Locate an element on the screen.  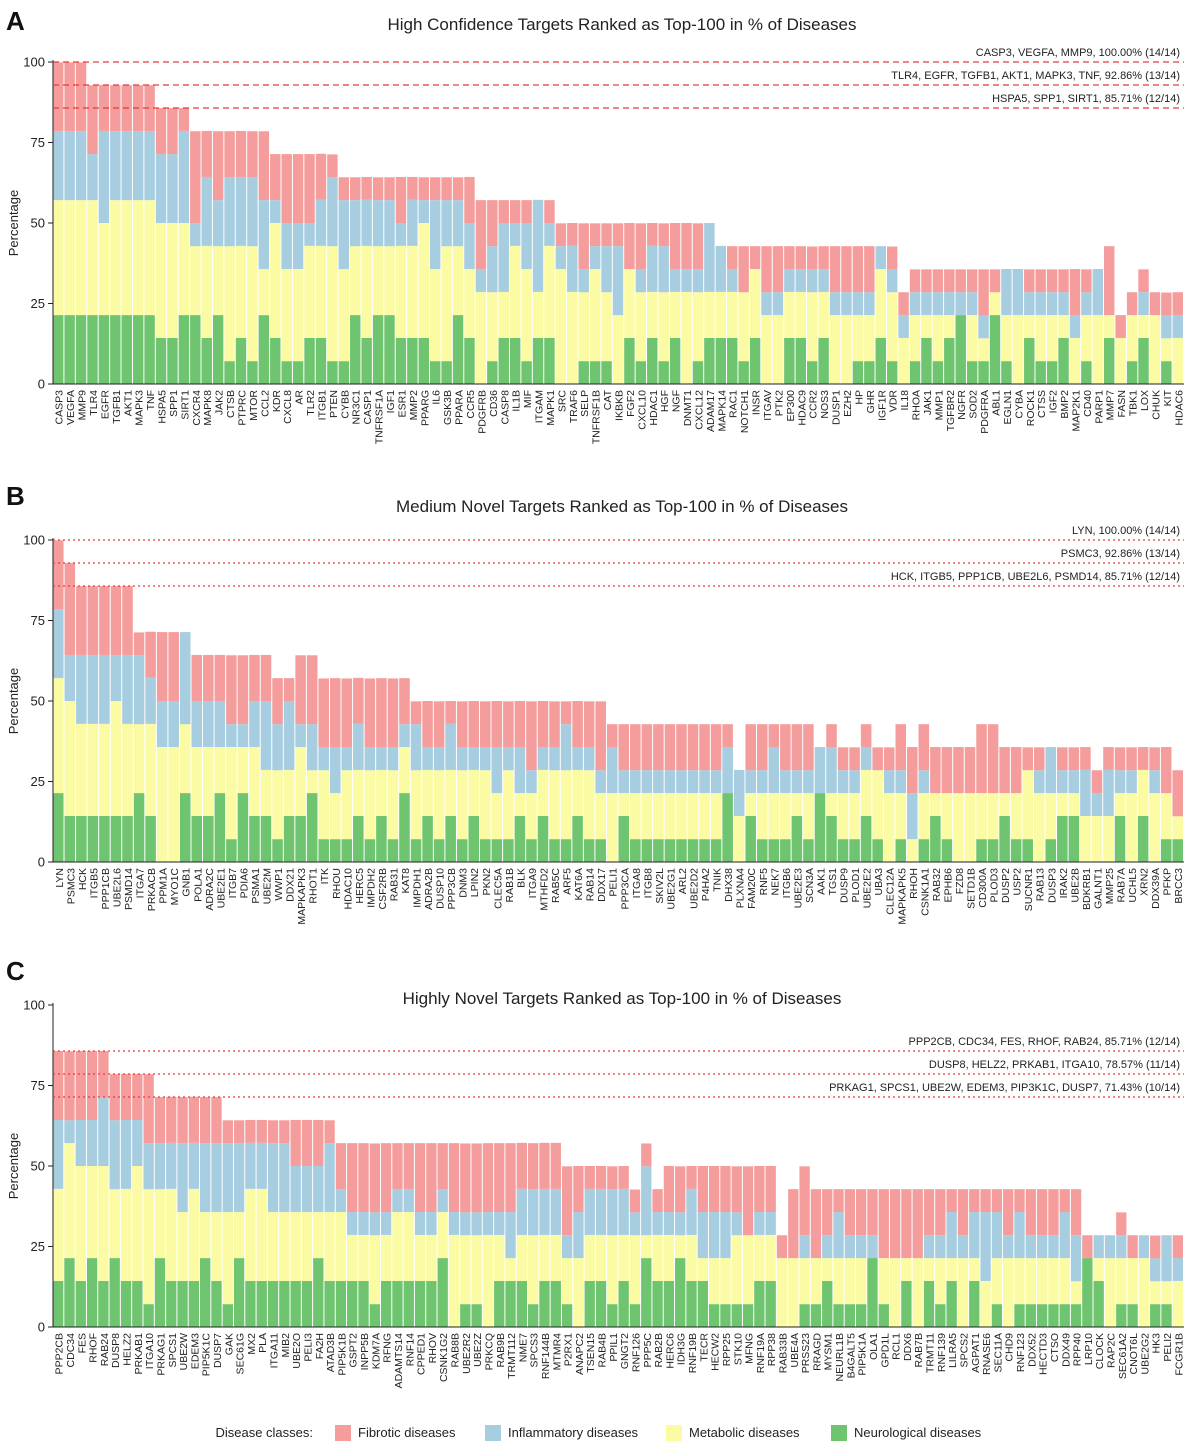
x-tick-label: LOX is located at coordinates (1145, 400).